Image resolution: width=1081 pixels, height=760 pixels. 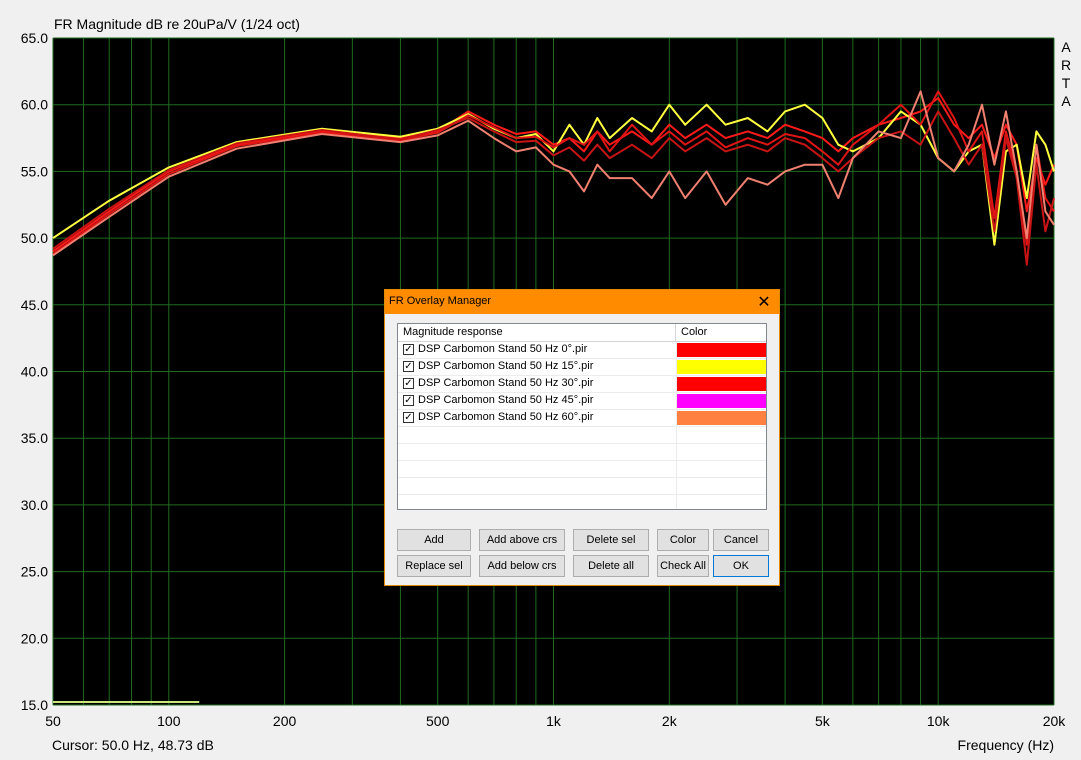 I want to click on y-tick-label: 65.0, so click(x=34, y=38).